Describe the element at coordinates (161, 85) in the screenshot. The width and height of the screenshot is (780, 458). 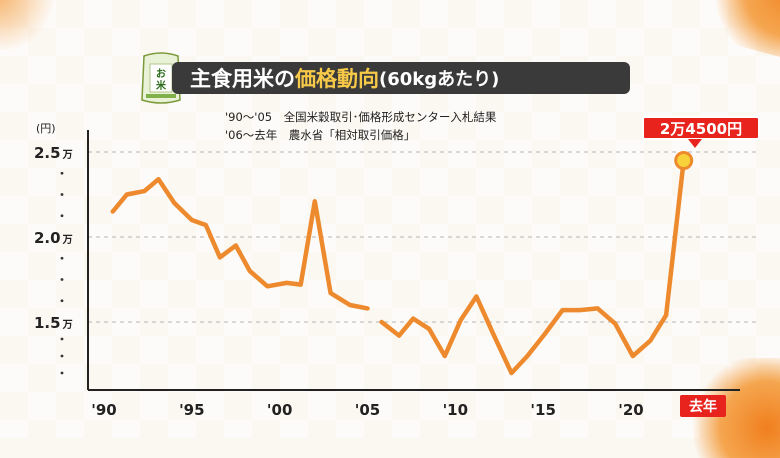
I see `svg-text: 米` at that location.